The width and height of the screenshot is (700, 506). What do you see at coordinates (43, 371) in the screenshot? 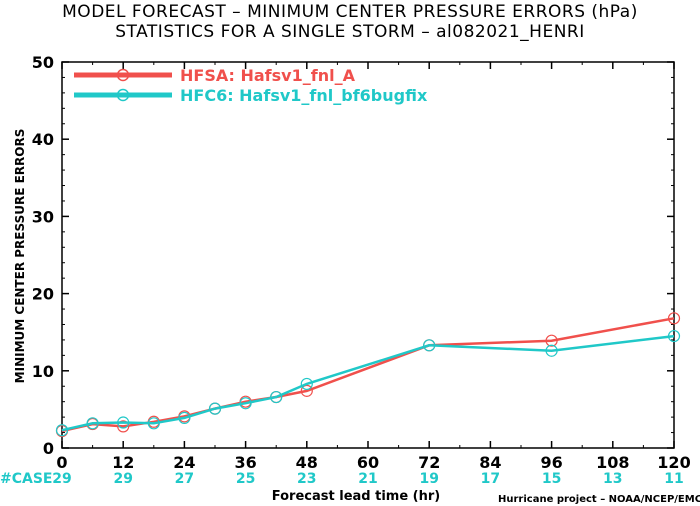
I see `y-tick-label: 10` at bounding box center [43, 371].